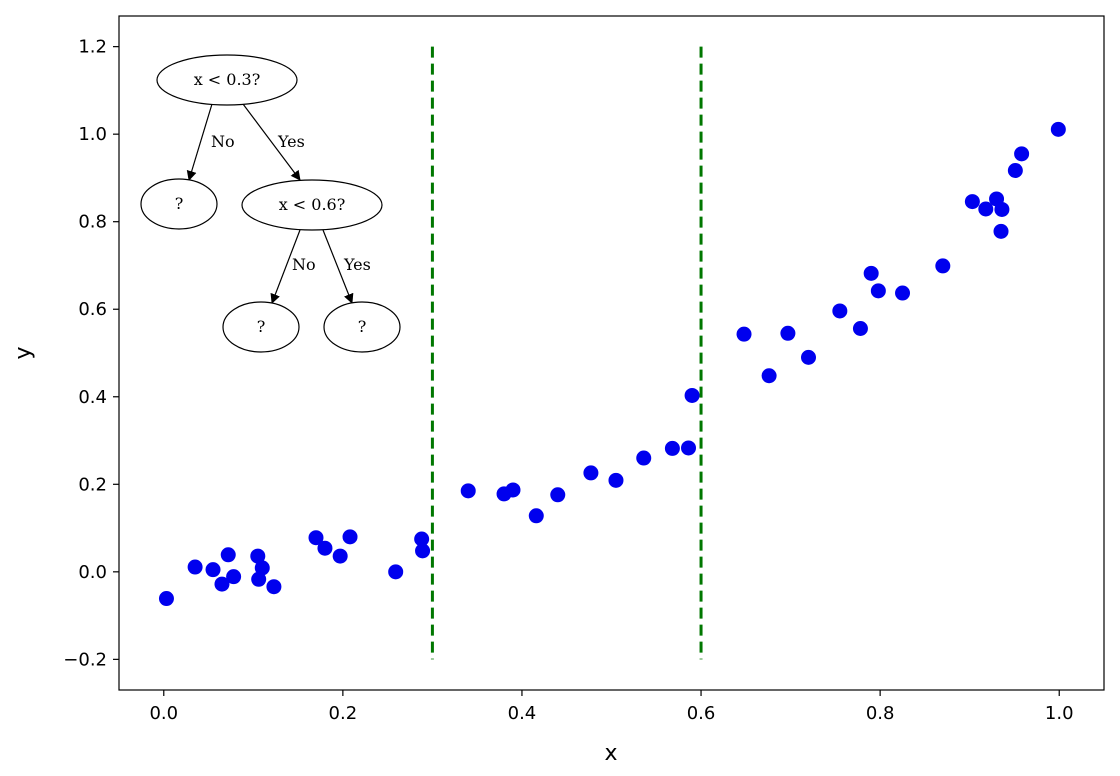  I want to click on tree-edge-label-root-no: No, so click(223, 141).